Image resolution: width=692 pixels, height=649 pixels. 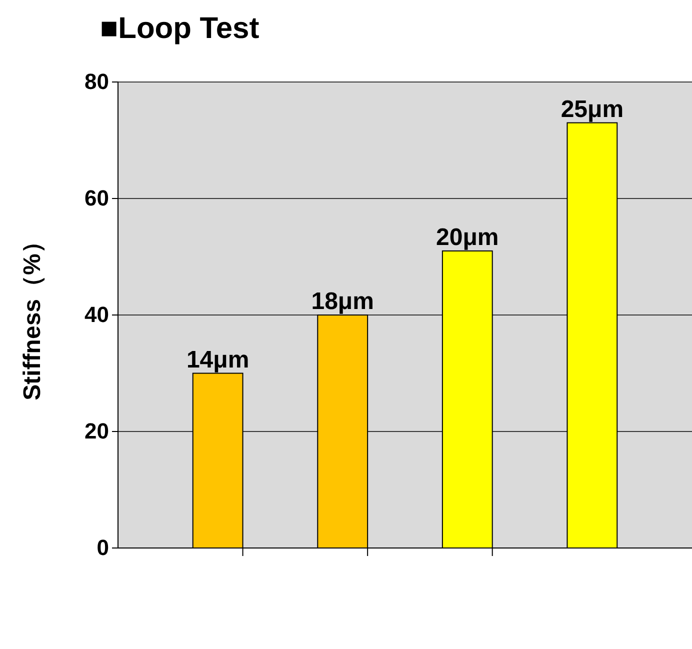 What do you see at coordinates (467, 237) in the screenshot?
I see `annotation: 20μm` at bounding box center [467, 237].